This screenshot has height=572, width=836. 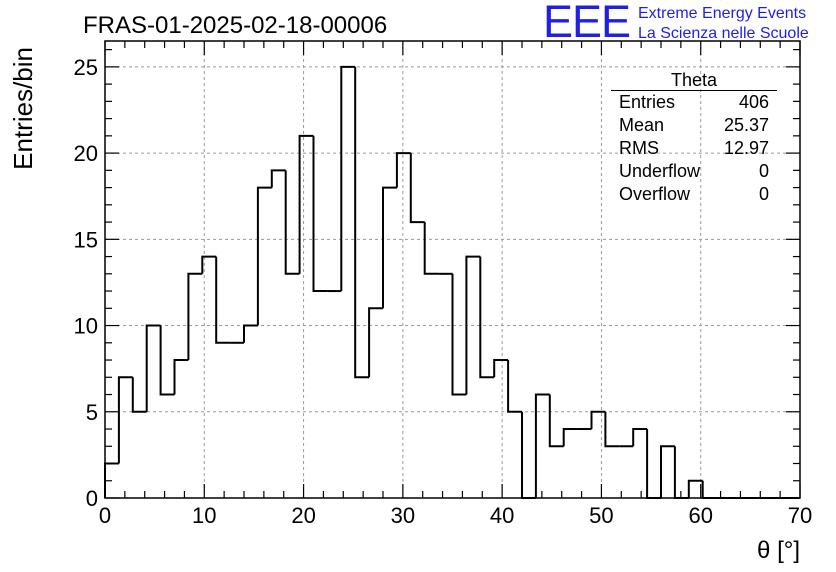 I want to click on logo-subtitle-2: La Scienza nelle Scuole, so click(x=723, y=33).